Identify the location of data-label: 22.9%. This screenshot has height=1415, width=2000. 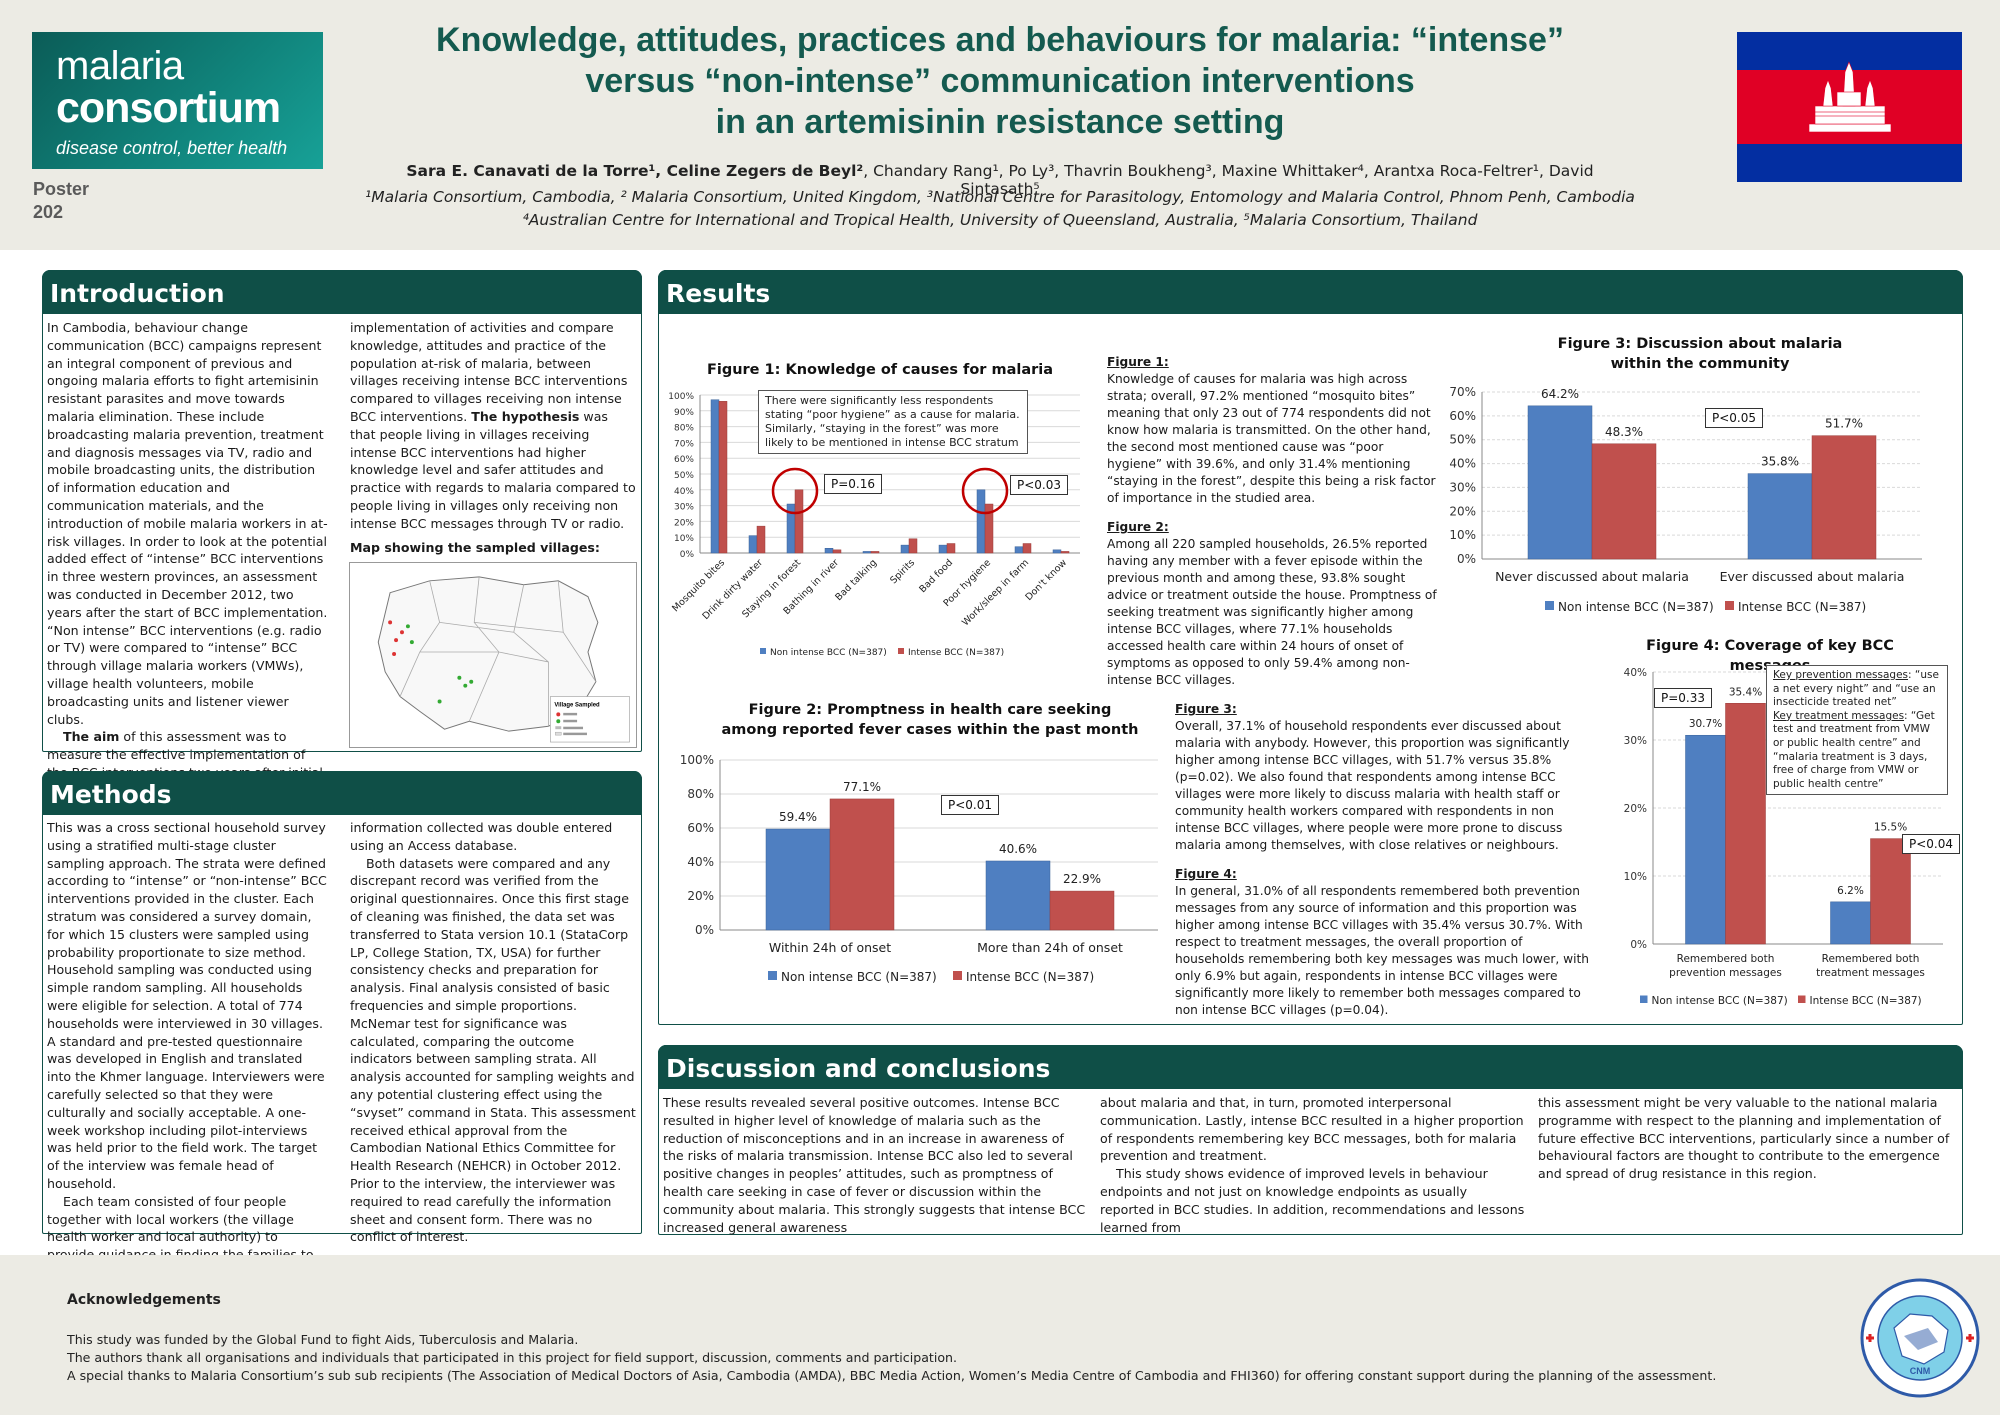
(1082, 879).